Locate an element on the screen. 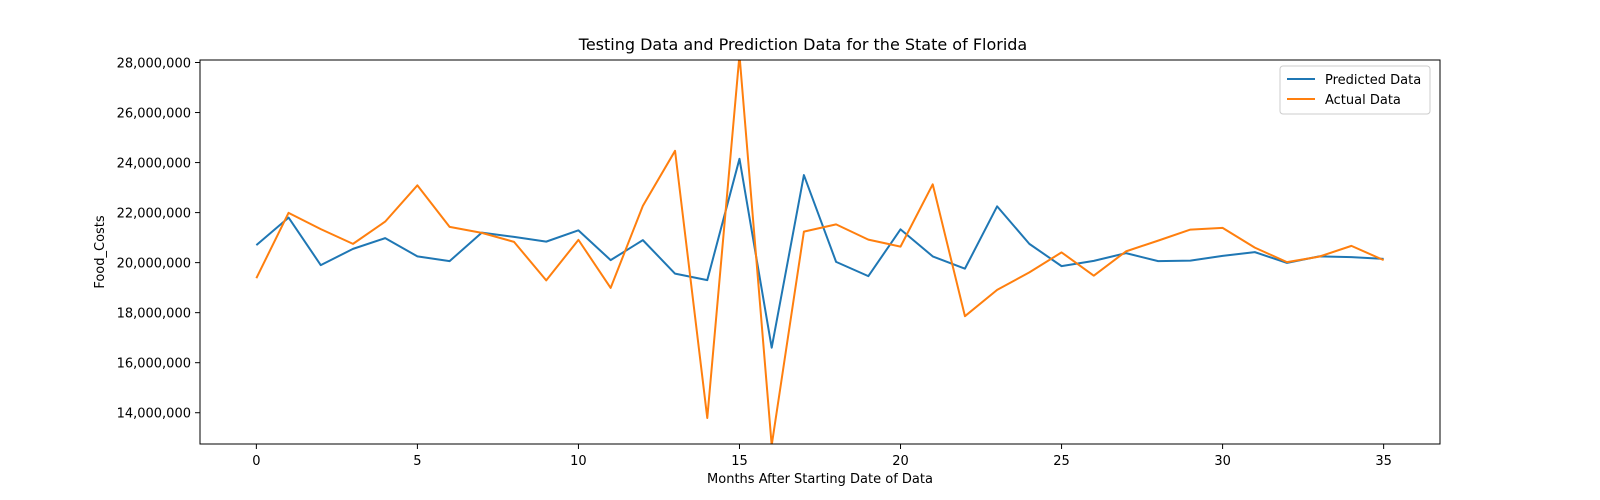 Image resolution: width=1600 pixels, height=500 pixels. y-tick-label: 28,000,000 is located at coordinates (154, 64).